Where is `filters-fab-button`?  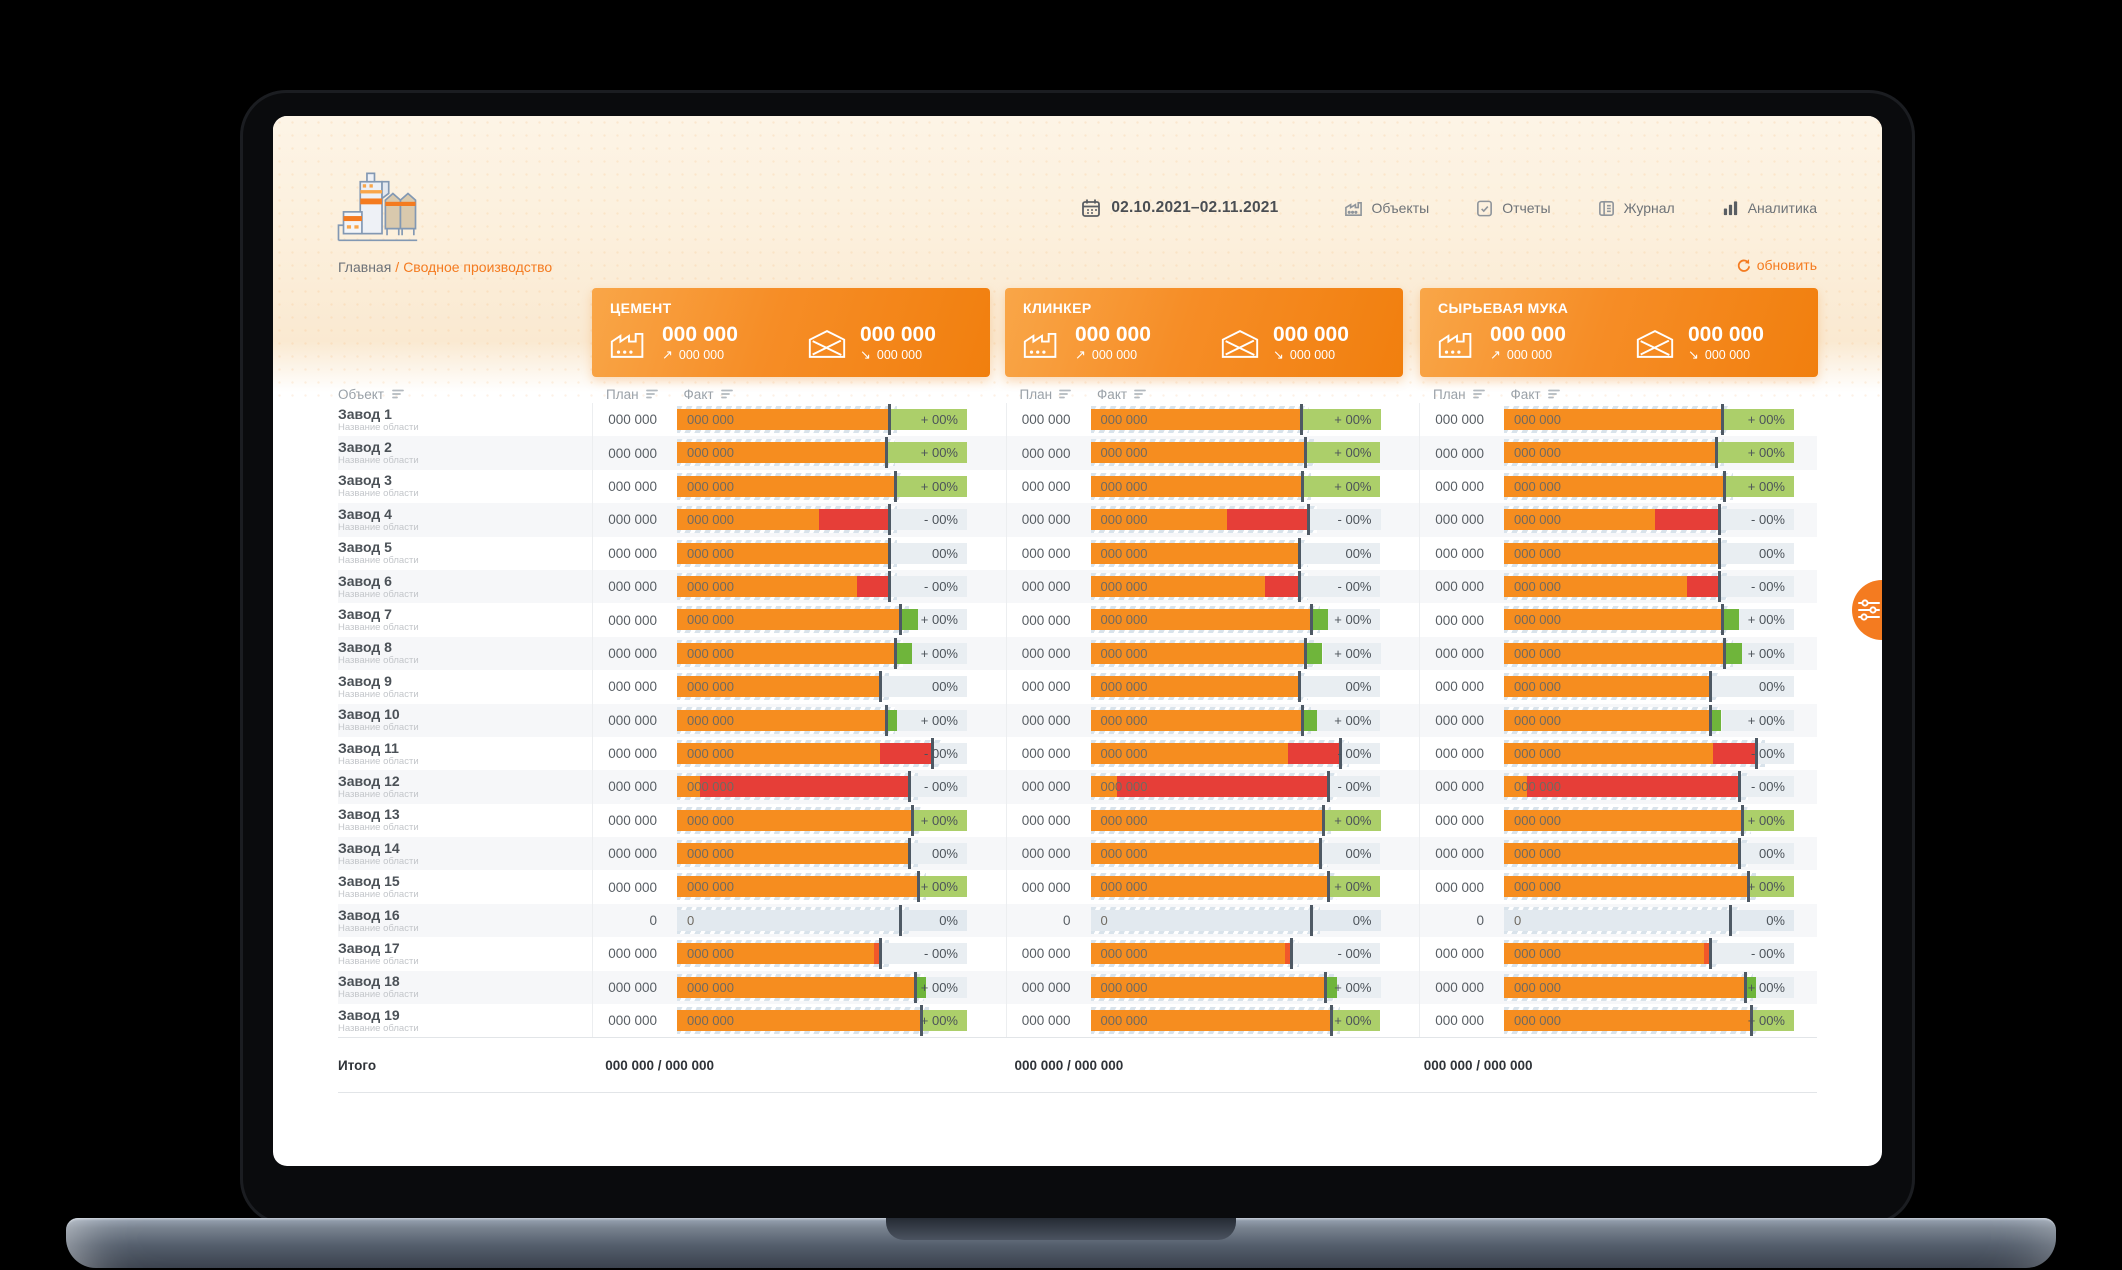
filters-fab-button is located at coordinates (1867, 610).